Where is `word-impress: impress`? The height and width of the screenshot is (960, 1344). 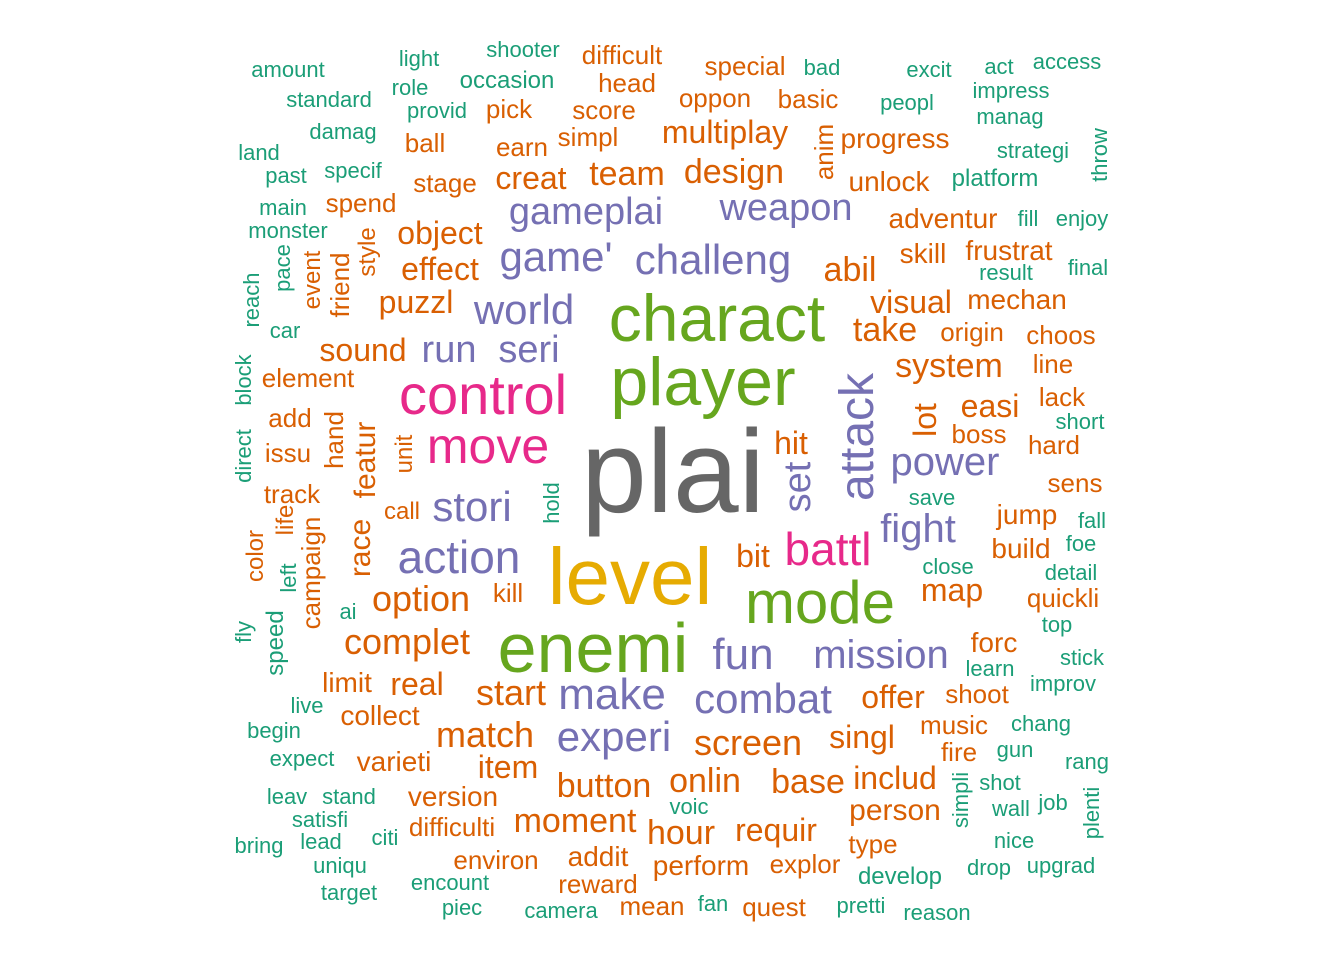 word-impress: impress is located at coordinates (1011, 90).